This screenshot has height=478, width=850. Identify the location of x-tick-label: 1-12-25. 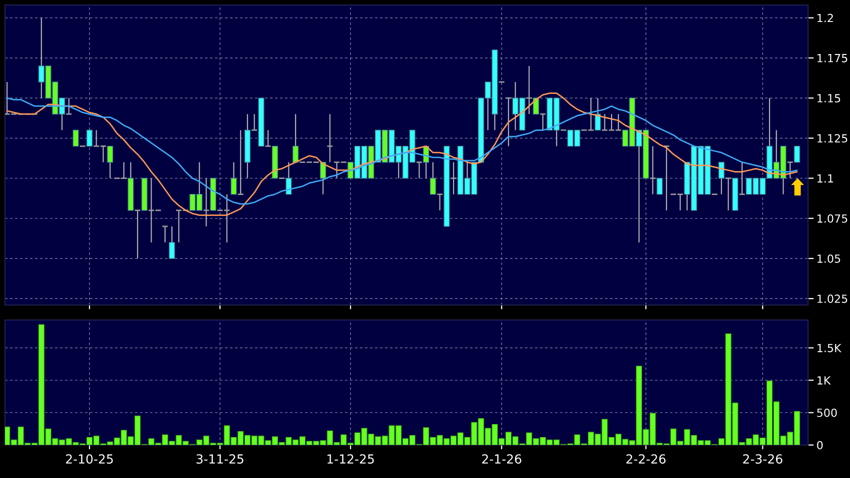
(350, 459).